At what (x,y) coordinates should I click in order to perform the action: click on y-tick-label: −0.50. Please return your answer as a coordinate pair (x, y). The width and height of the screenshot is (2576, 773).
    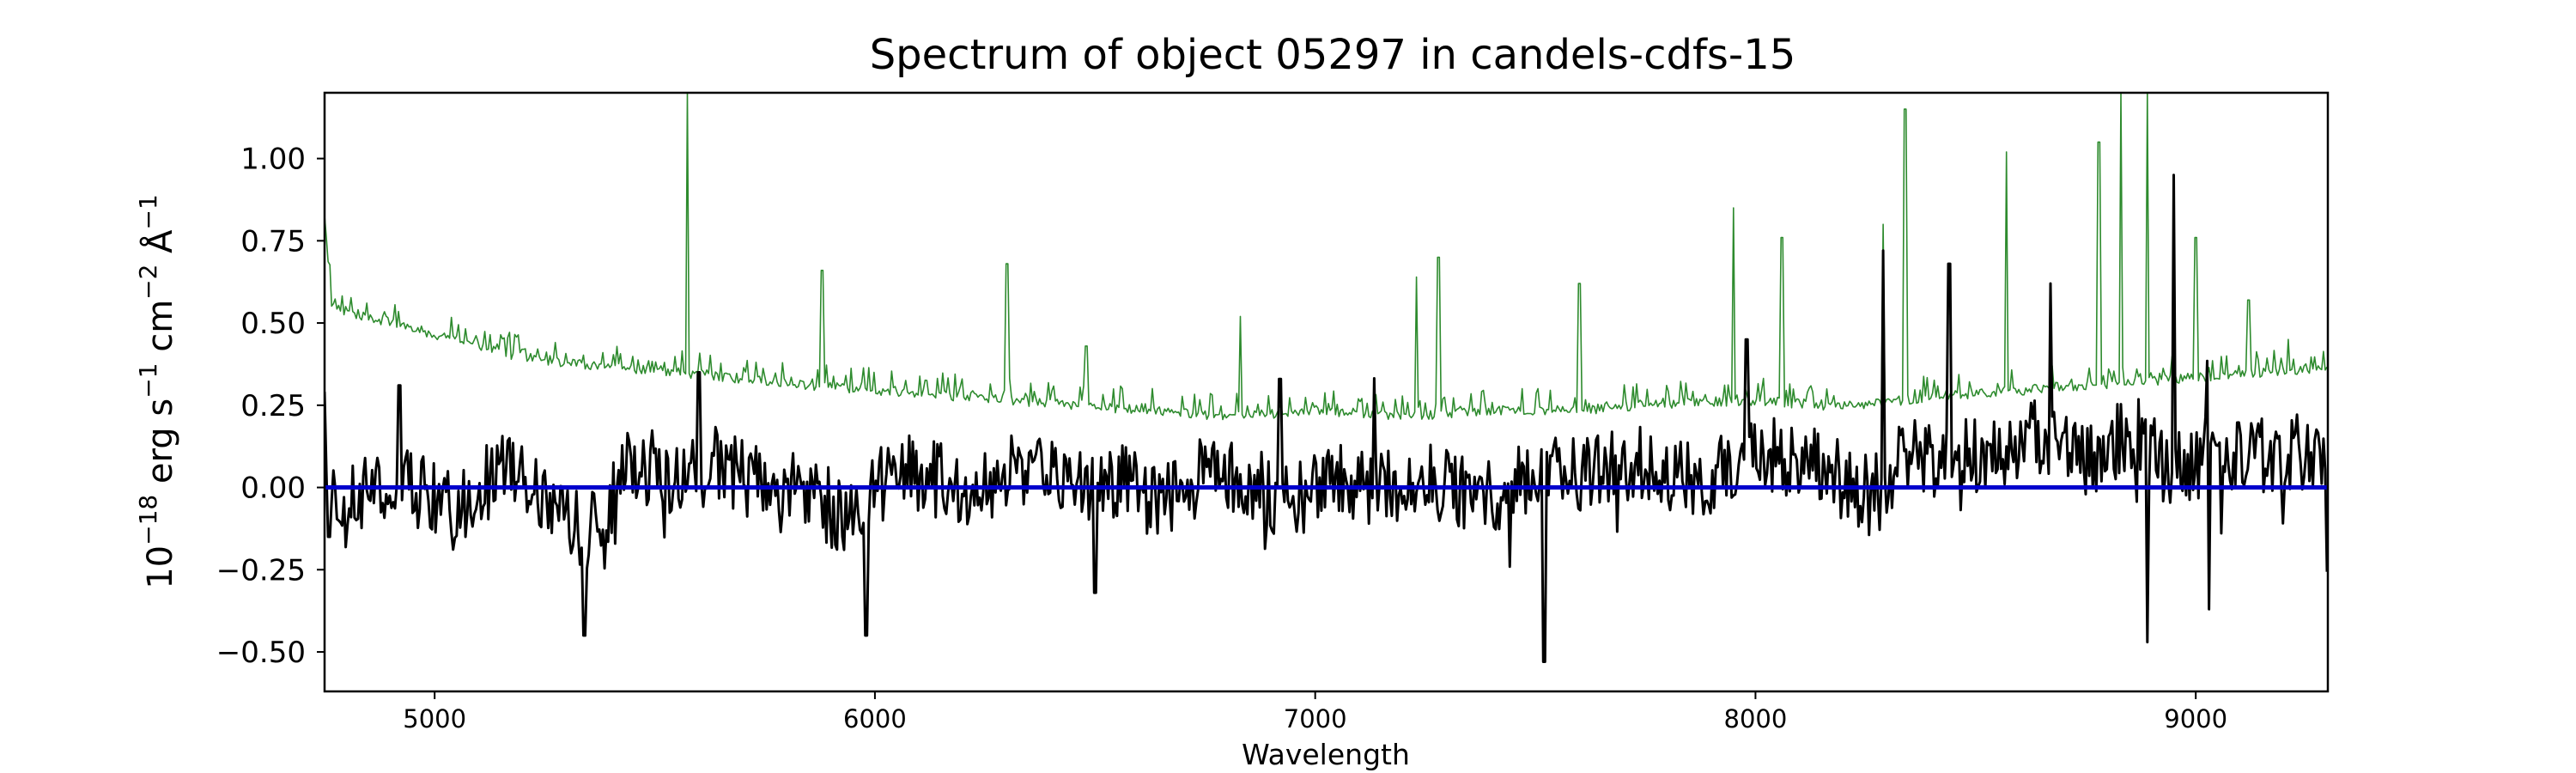
    Looking at the image, I should click on (261, 653).